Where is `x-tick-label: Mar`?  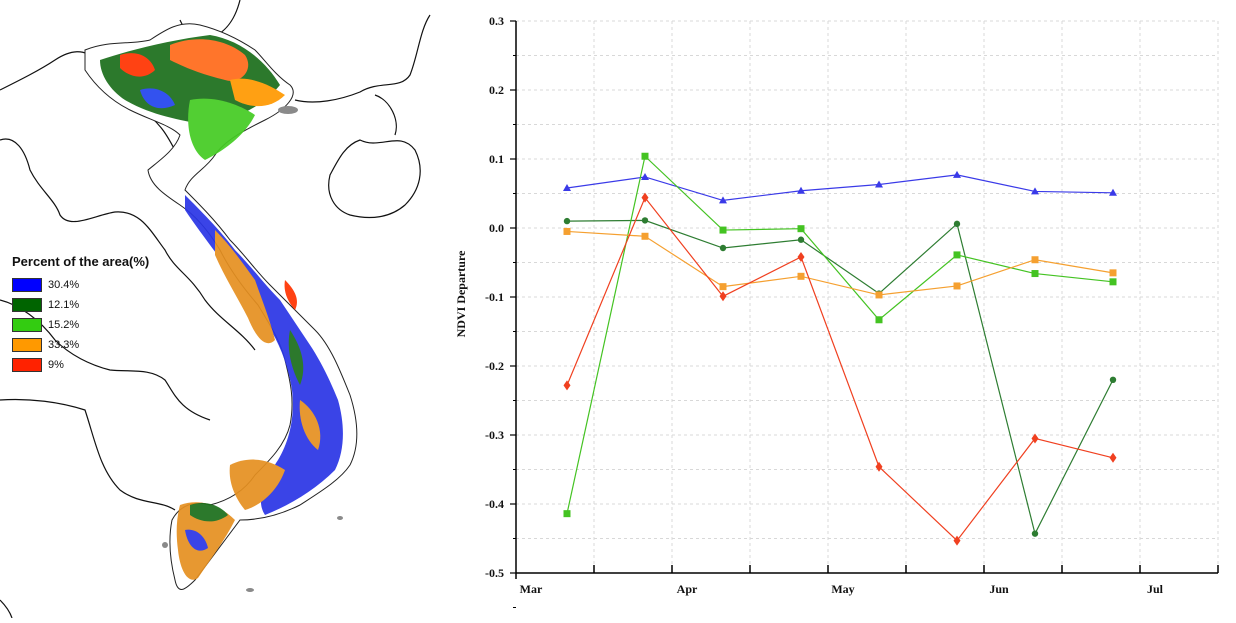 x-tick-label: Mar is located at coordinates (531, 589).